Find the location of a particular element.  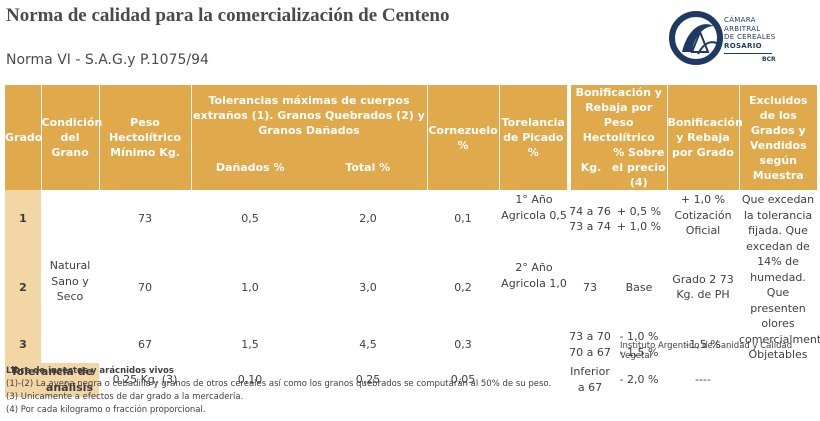

header-sobre-precio: % Sobre el precio (4) is located at coordinates (639, 167).